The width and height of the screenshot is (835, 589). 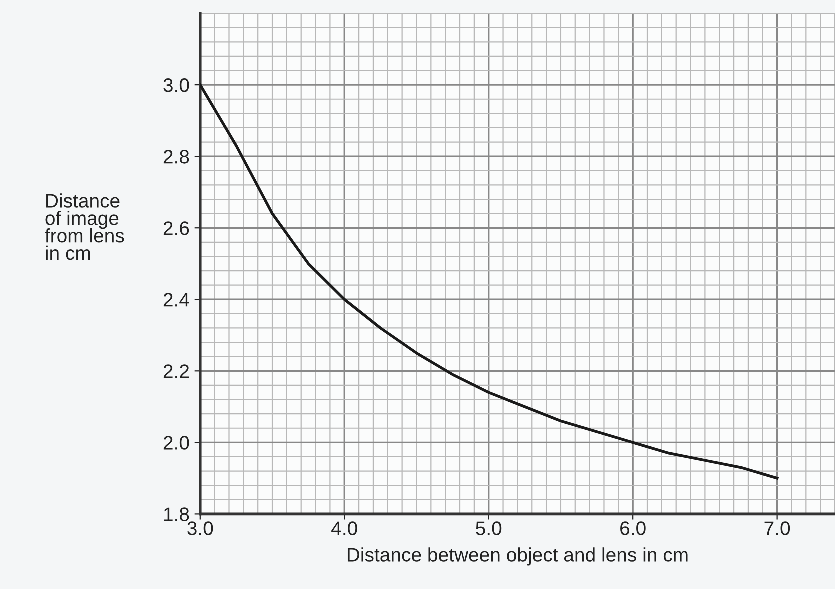 I want to click on y-tick-label: 2.6, so click(x=177, y=229).